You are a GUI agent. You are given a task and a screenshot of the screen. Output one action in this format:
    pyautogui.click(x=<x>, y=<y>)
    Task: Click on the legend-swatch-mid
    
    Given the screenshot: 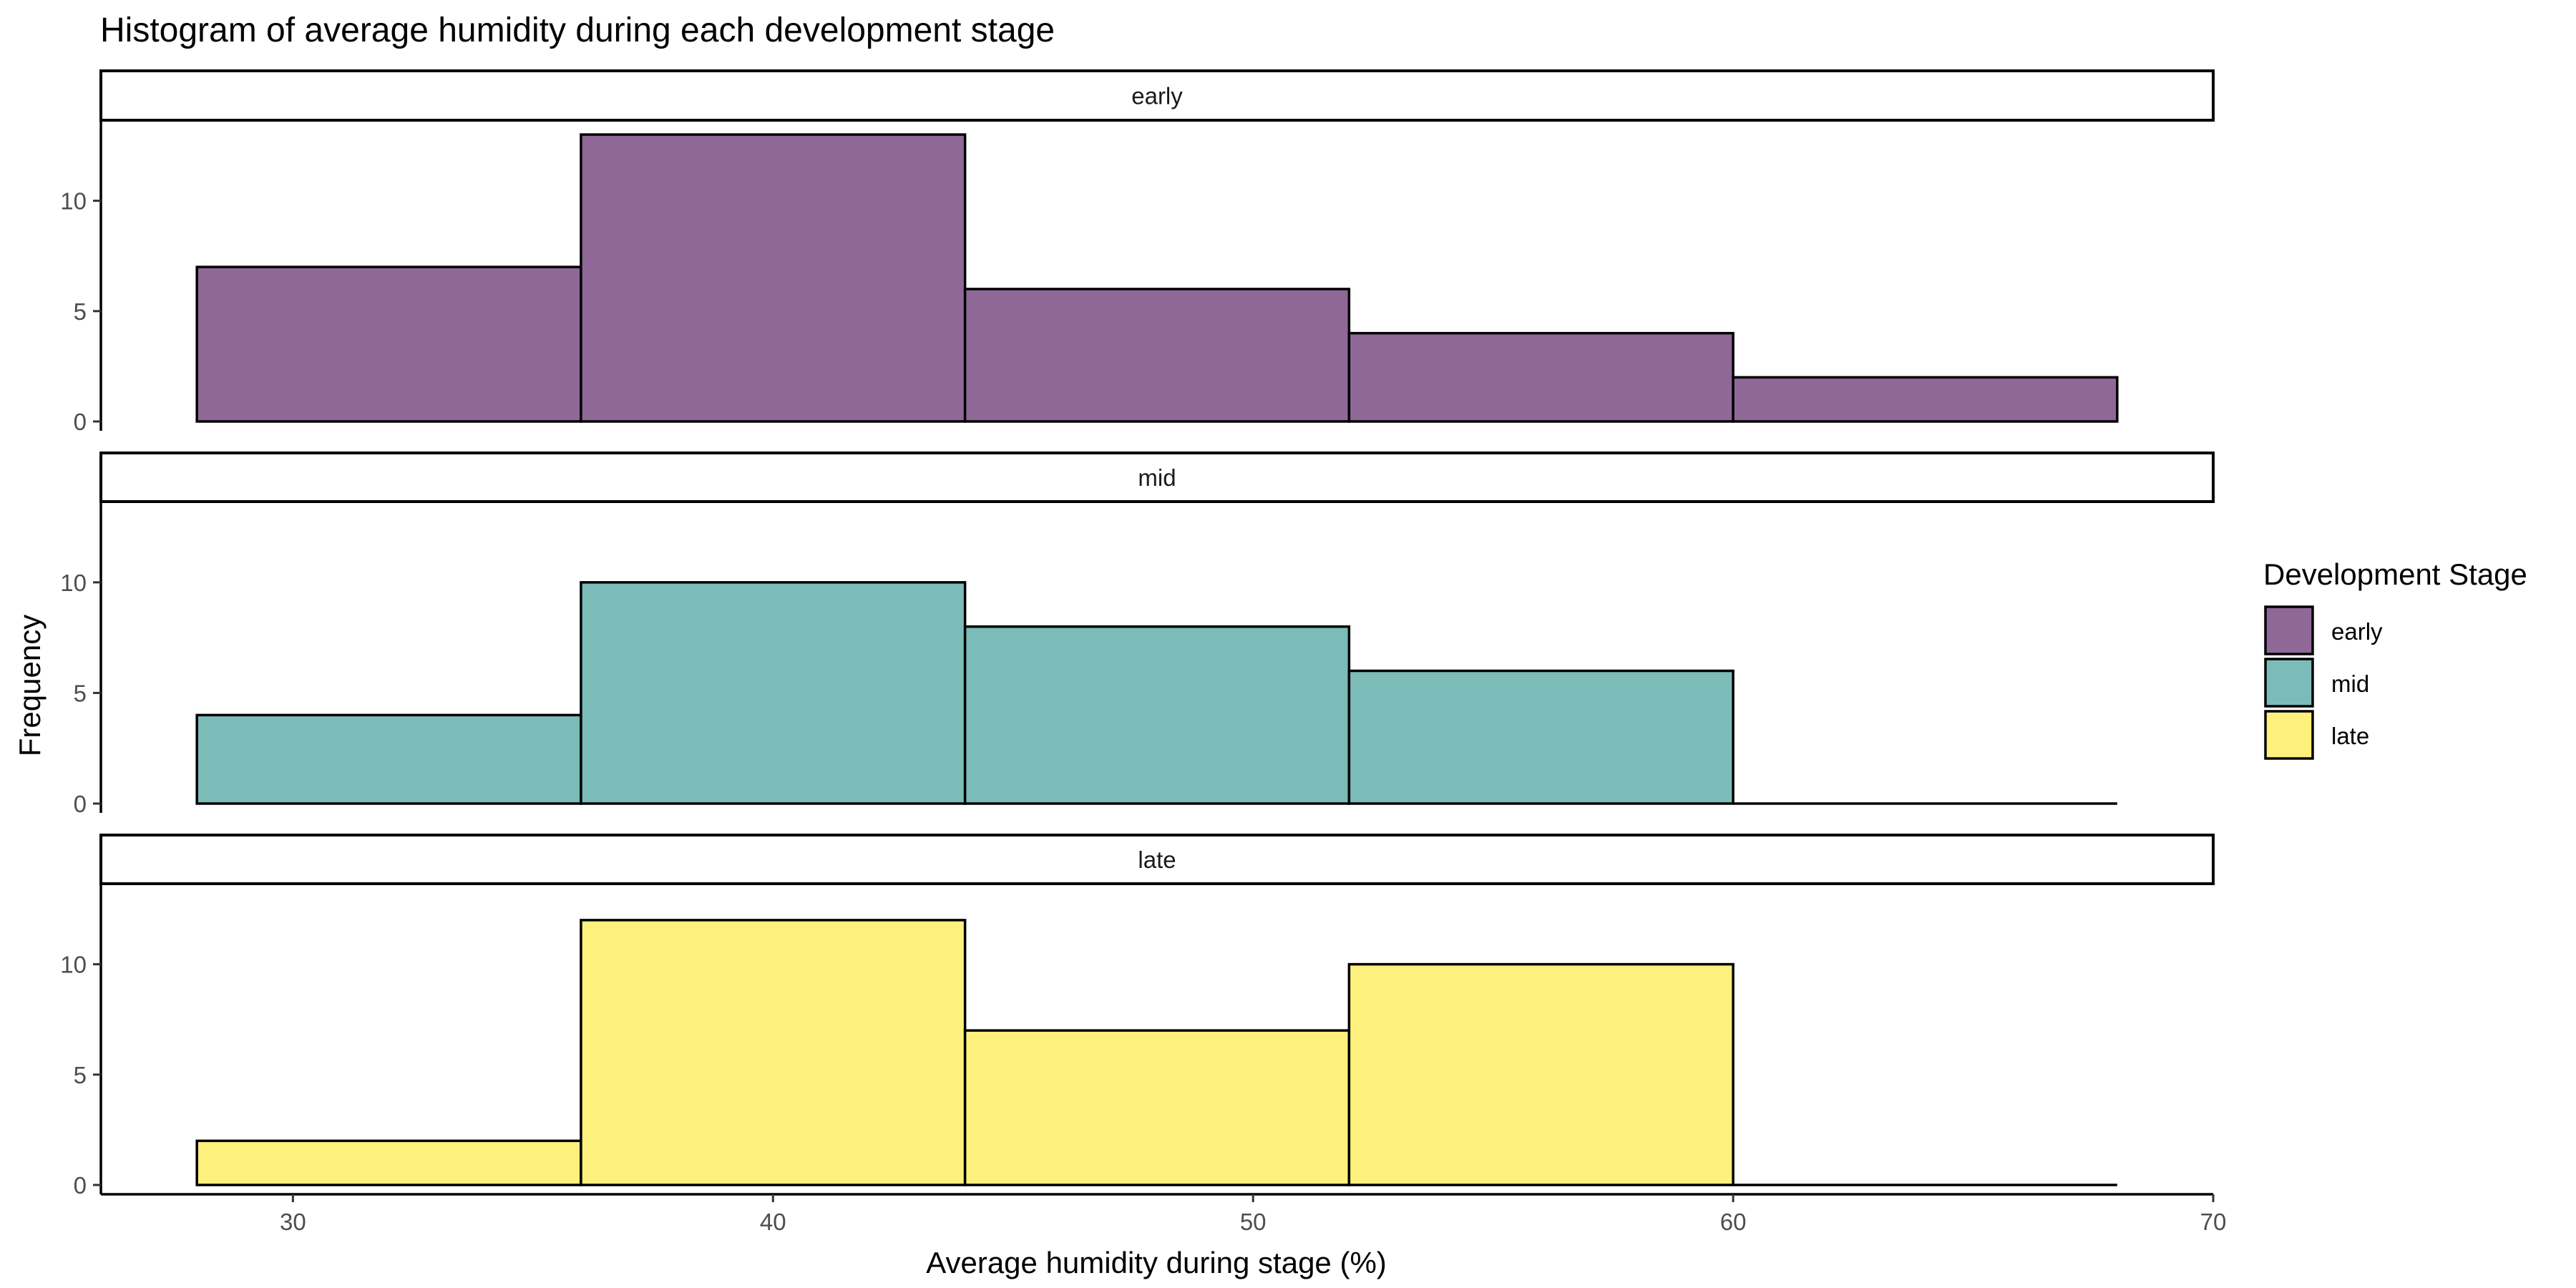 What is the action you would take?
    pyautogui.click(x=2289, y=683)
    